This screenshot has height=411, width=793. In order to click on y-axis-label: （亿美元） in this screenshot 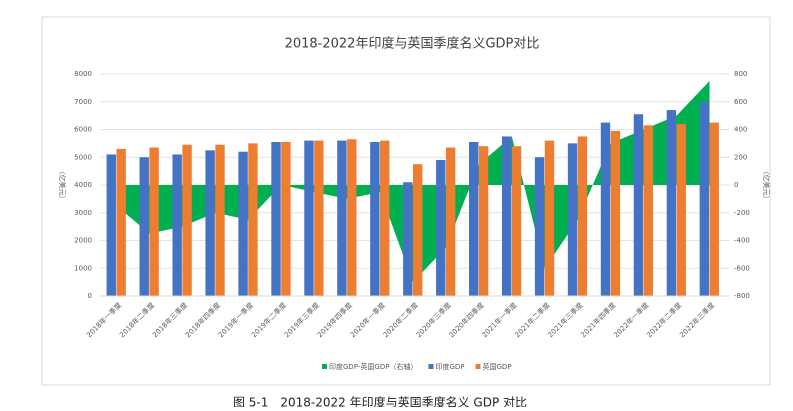, I will do `click(62, 185)`.